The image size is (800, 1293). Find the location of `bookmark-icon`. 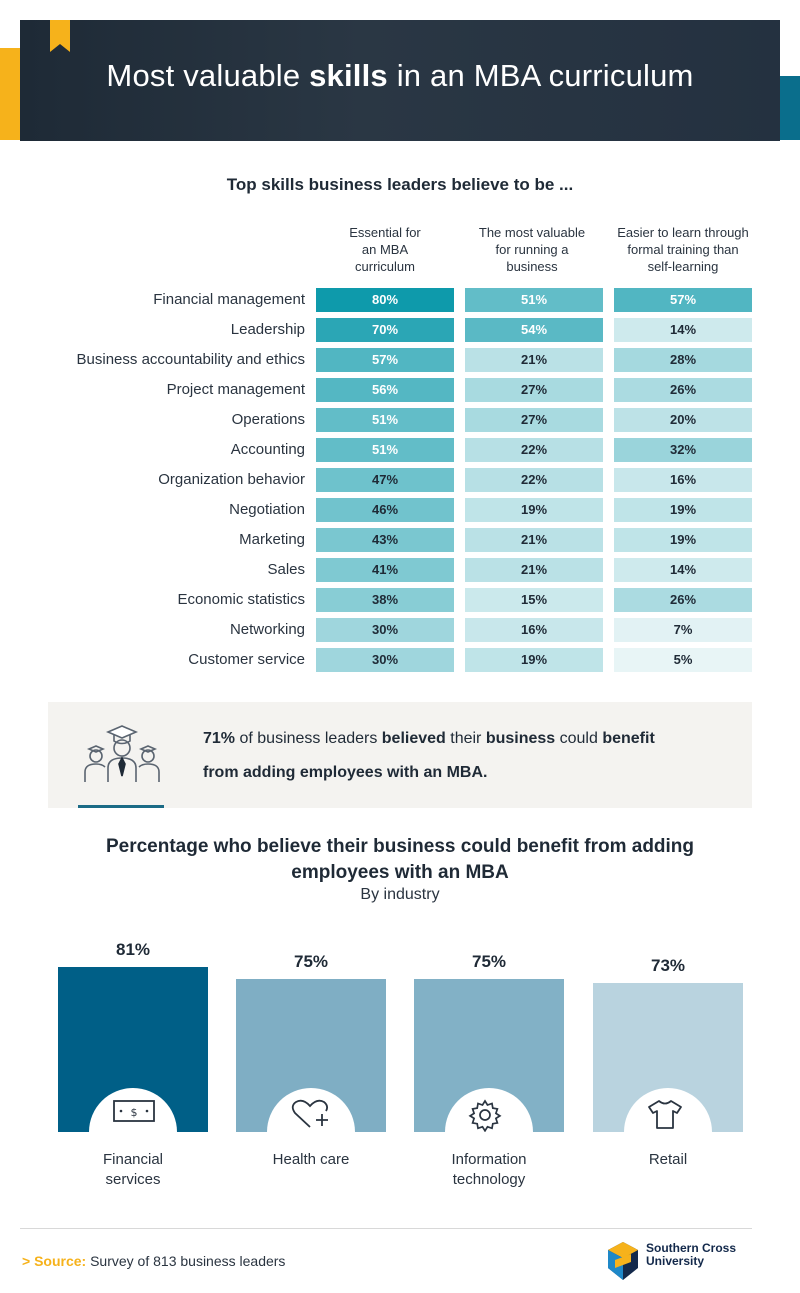

bookmark-icon is located at coordinates (60, 36).